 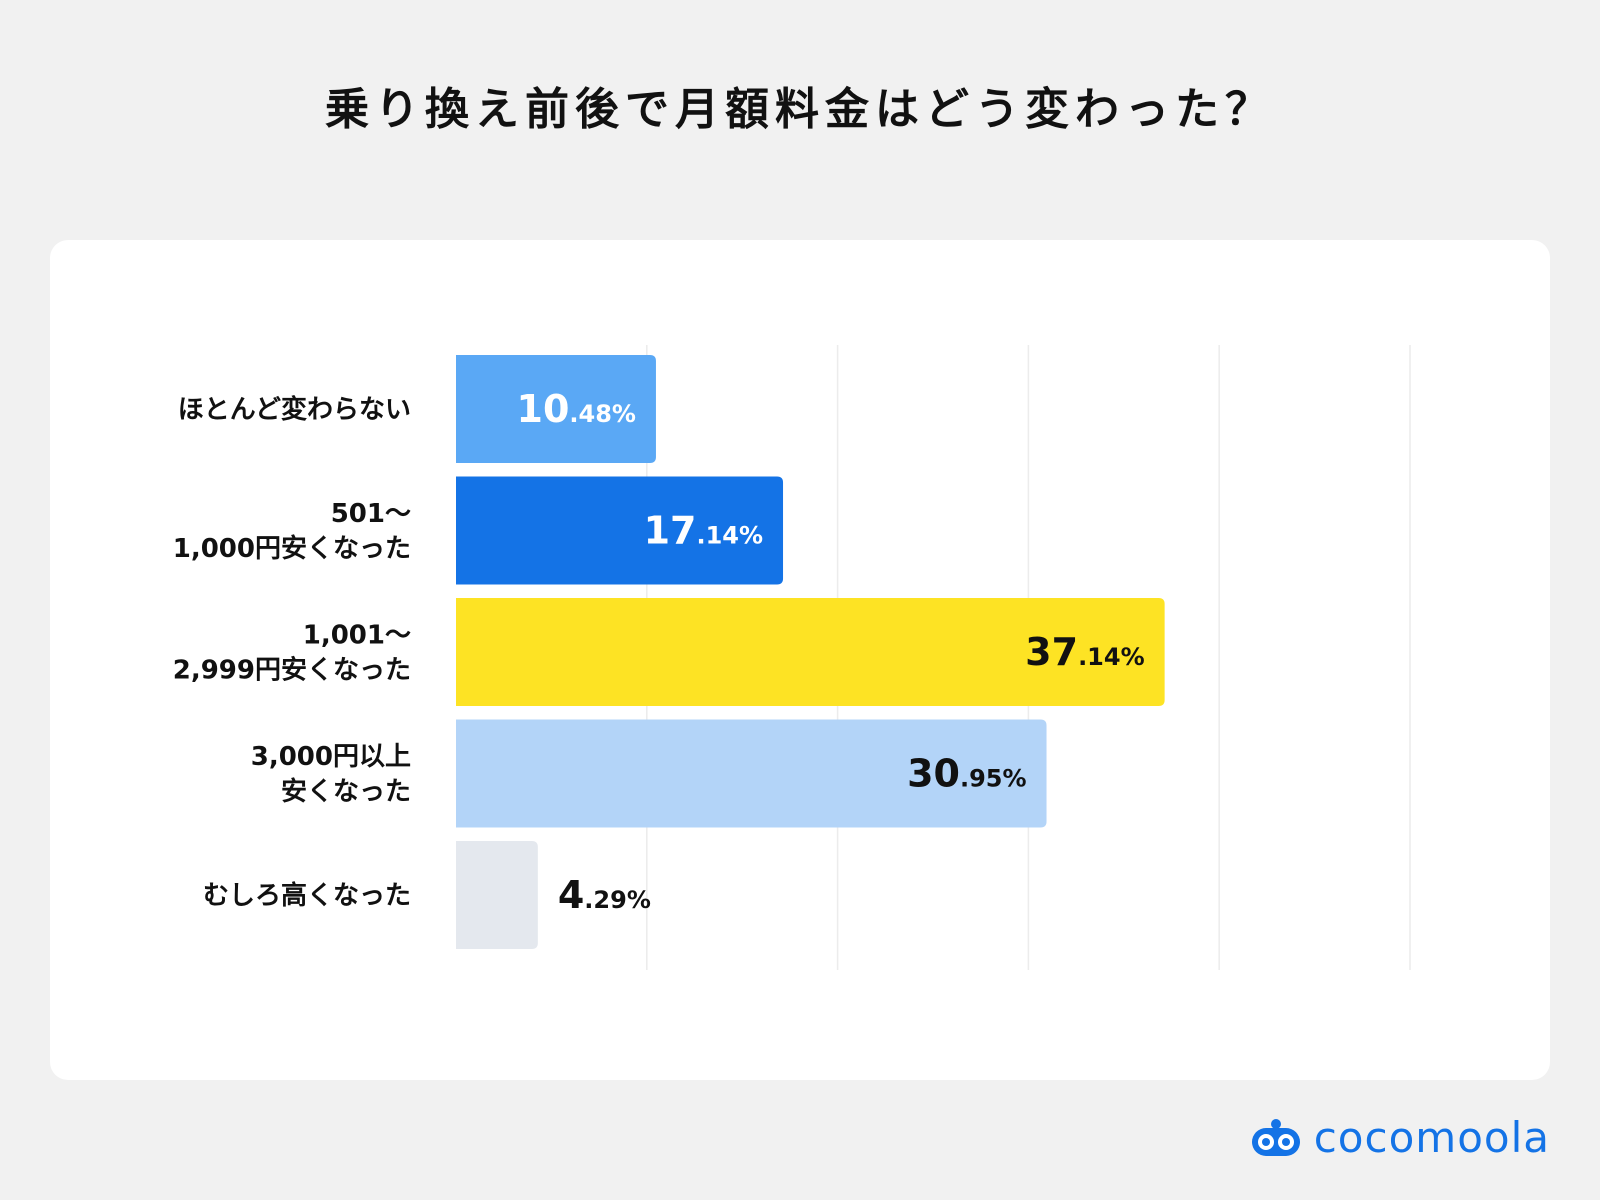 I want to click on cocomoola-logo-icon, so click(x=1275, y=1137).